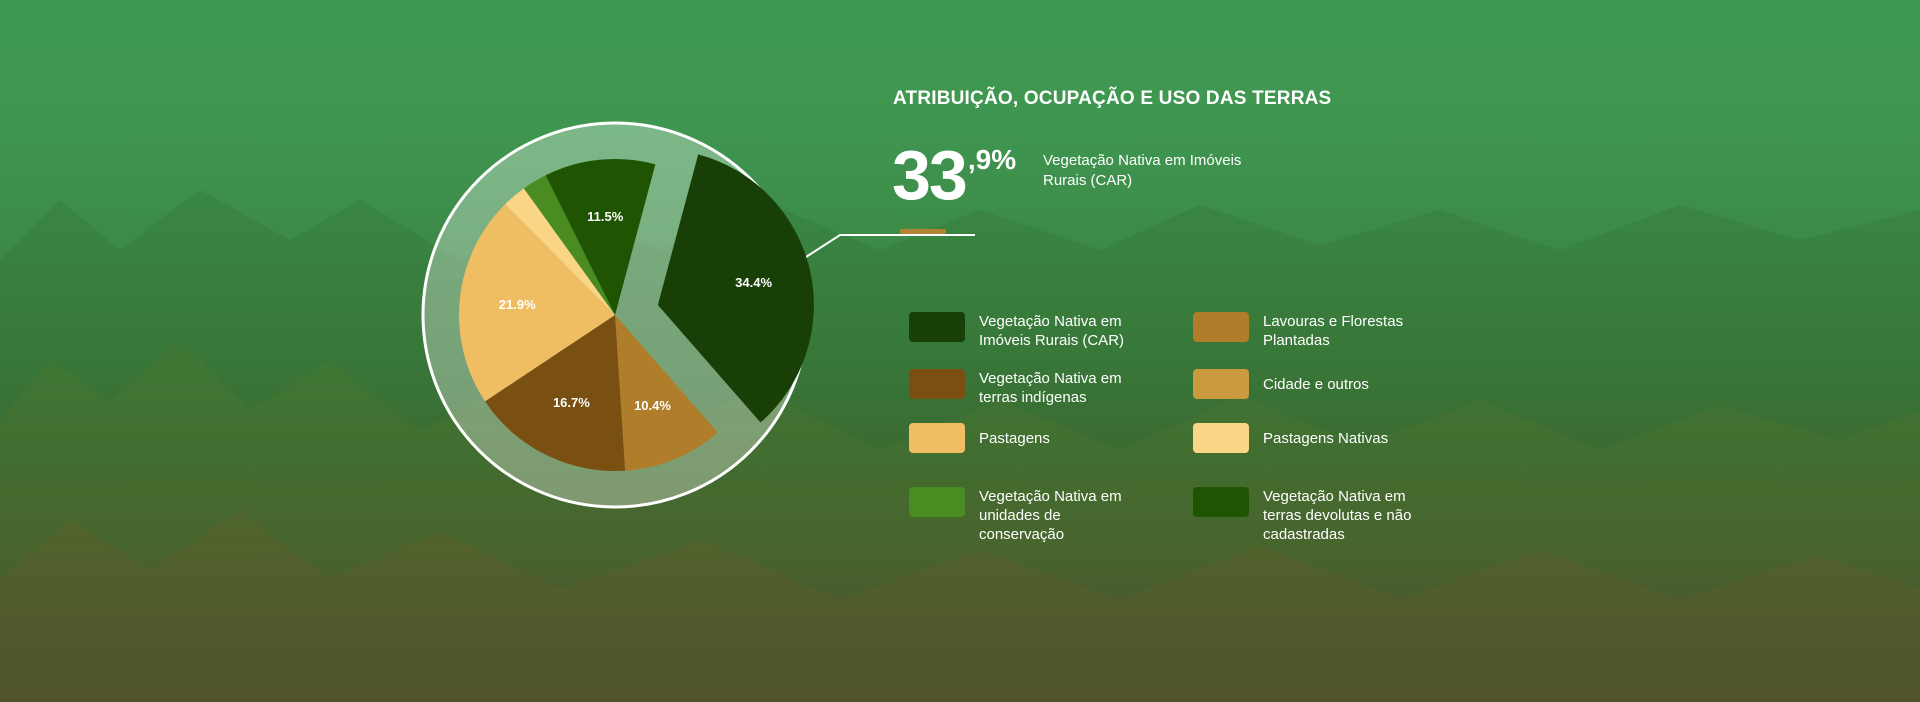  I want to click on legend-item: Cidade e outros, so click(1313, 384).